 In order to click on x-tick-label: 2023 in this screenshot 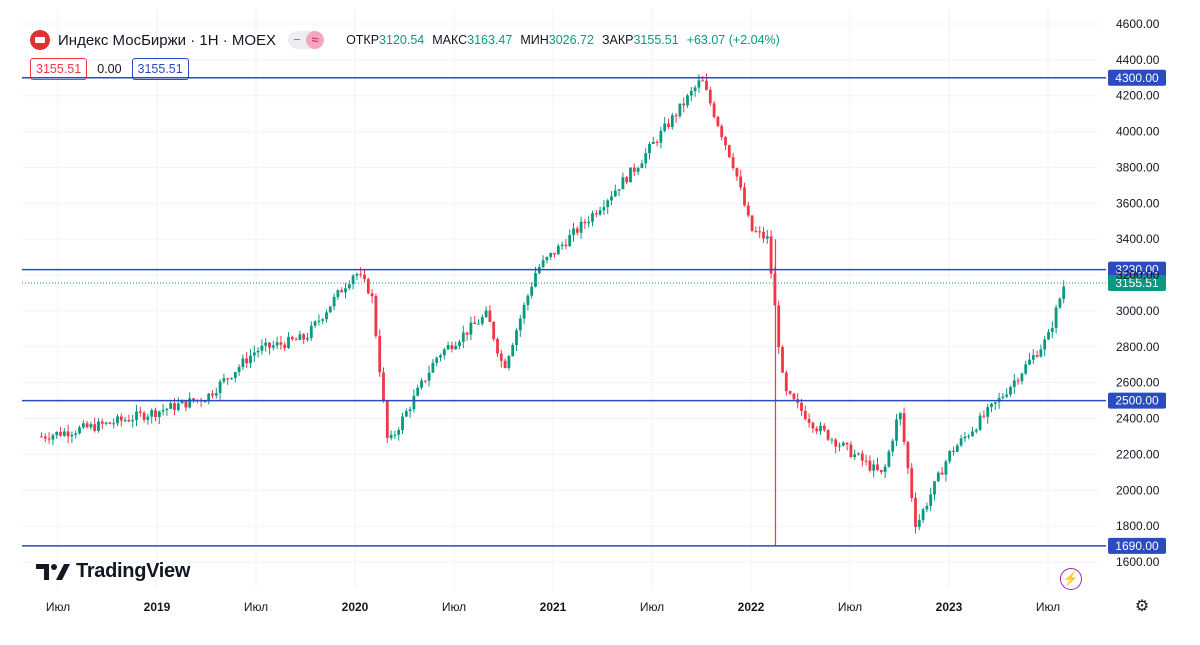, I will do `click(949, 607)`.